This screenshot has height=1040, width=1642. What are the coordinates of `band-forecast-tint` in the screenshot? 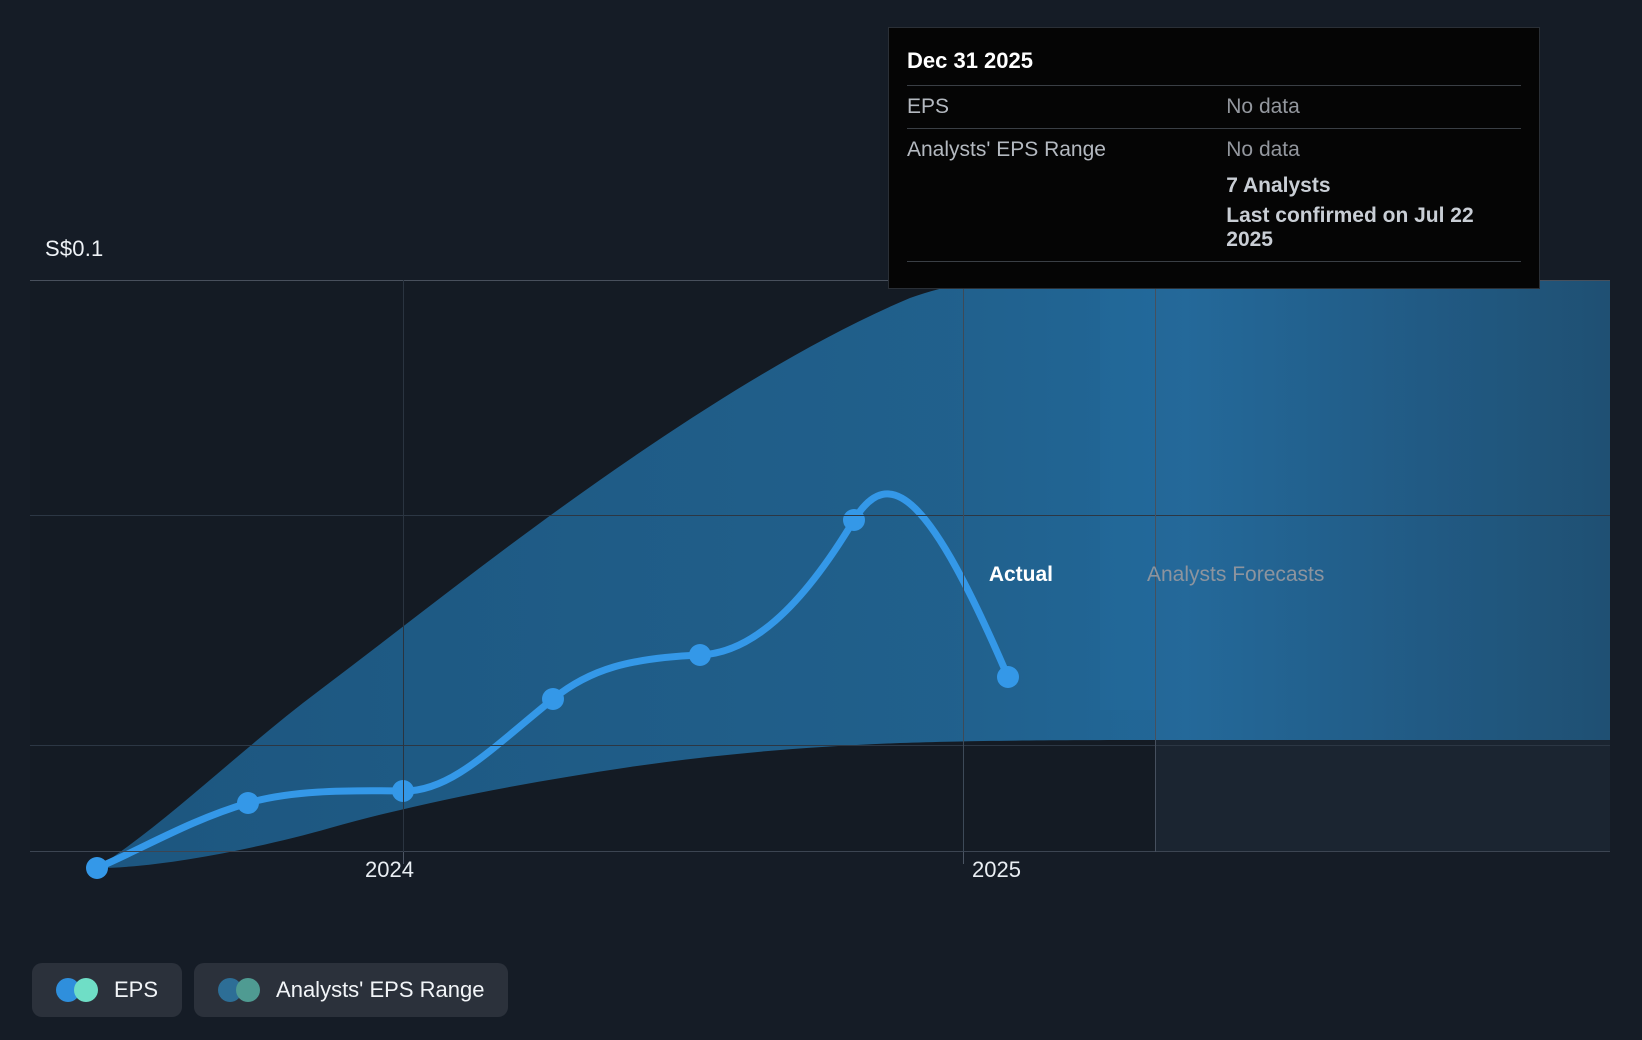 It's located at (1382, 510).